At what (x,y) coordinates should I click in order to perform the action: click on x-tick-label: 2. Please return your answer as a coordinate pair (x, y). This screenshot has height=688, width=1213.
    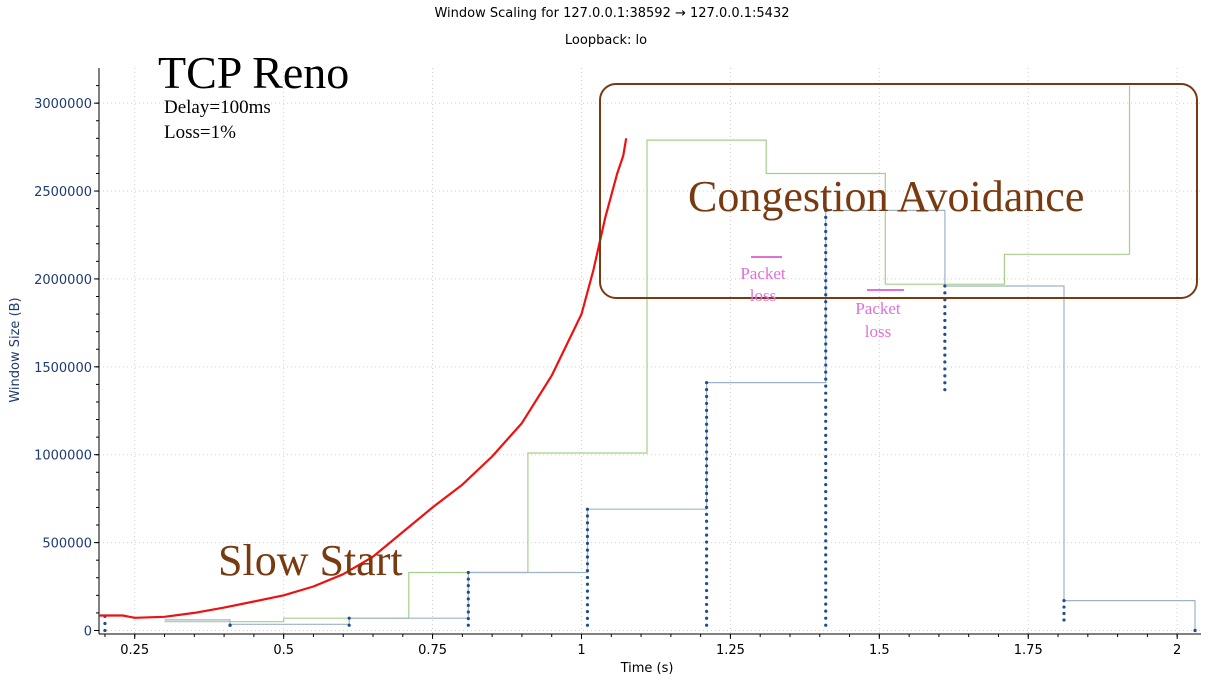
    Looking at the image, I should click on (1177, 650).